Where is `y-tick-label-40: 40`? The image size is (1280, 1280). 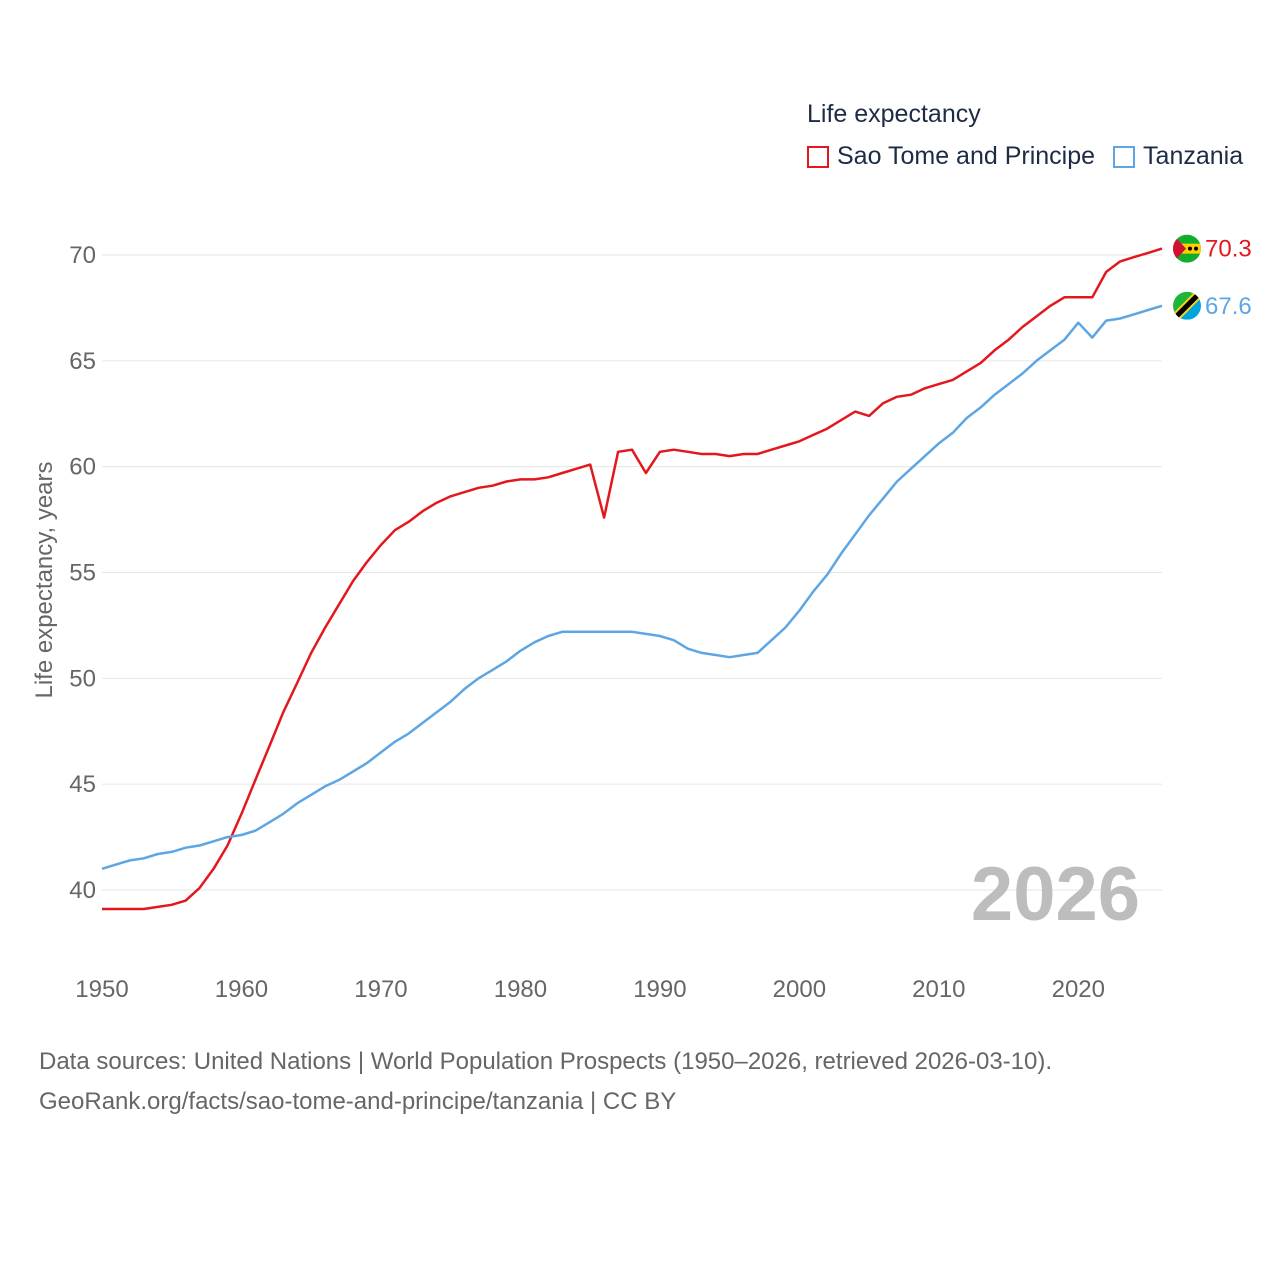 y-tick-label-40: 40 is located at coordinates (82, 890).